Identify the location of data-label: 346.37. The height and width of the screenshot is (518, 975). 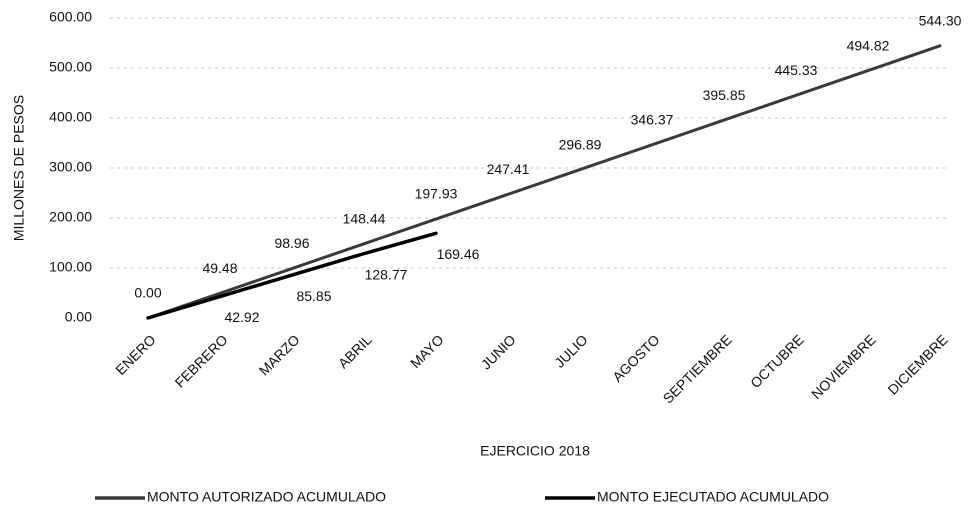
(652, 120).